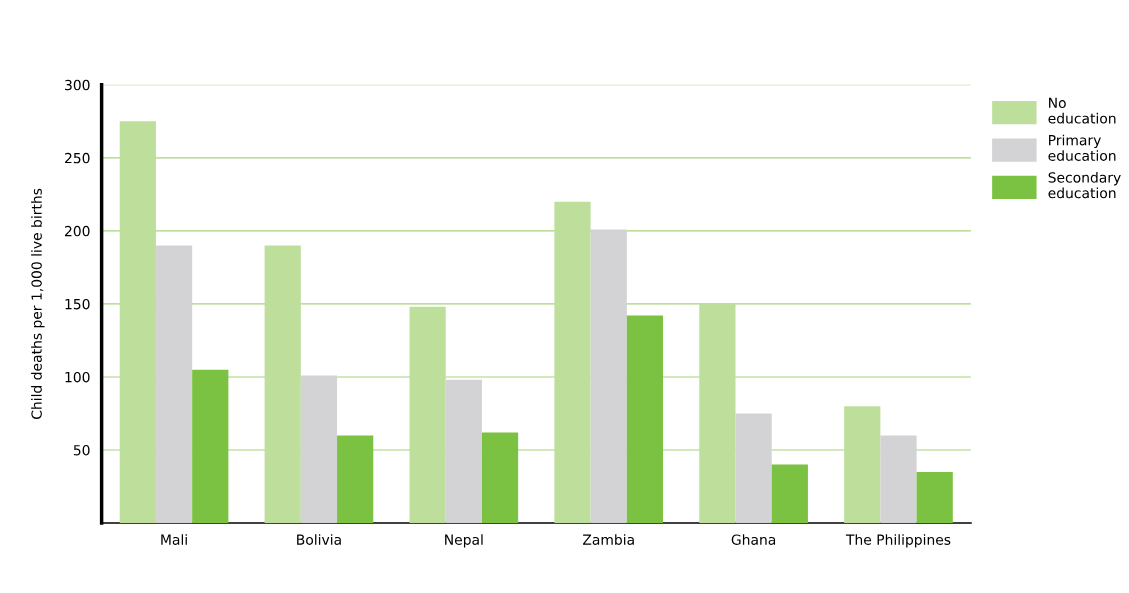 The image size is (1129, 593). What do you see at coordinates (1082, 110) in the screenshot?
I see `legend-label: No education` at bounding box center [1082, 110].